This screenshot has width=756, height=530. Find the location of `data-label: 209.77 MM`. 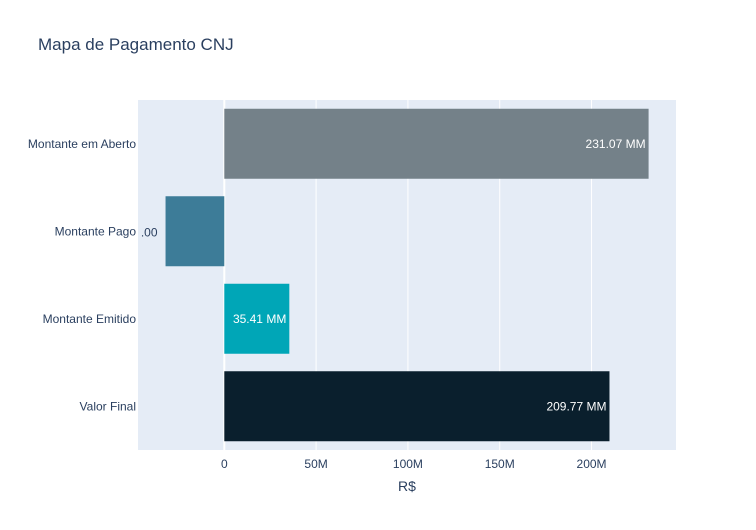

data-label: 209.77 MM is located at coordinates (576, 406).